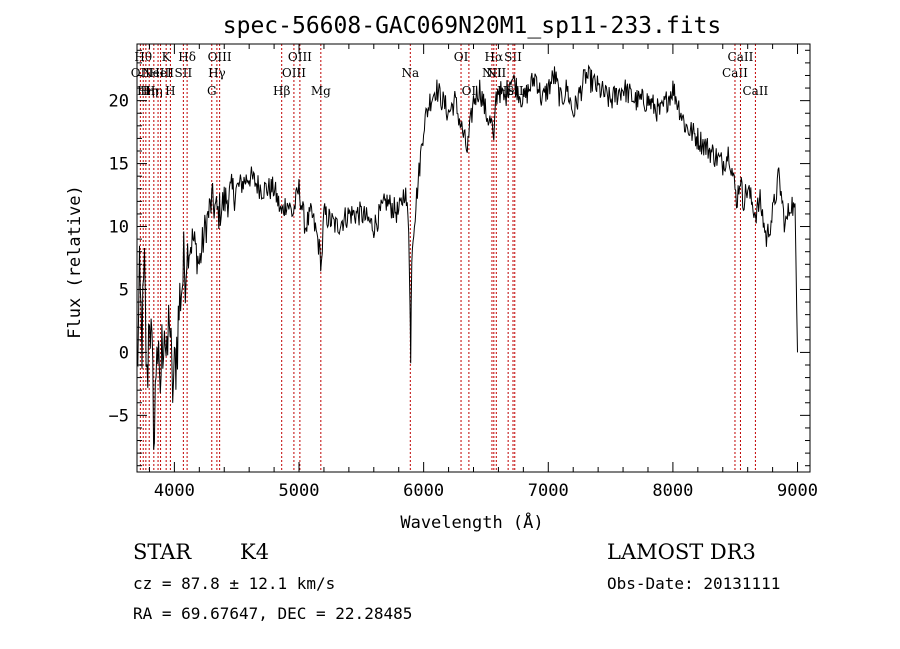 The image size is (900, 649). Describe the element at coordinates (299, 491) in the screenshot. I see `x-tick-label: 5000` at that location.